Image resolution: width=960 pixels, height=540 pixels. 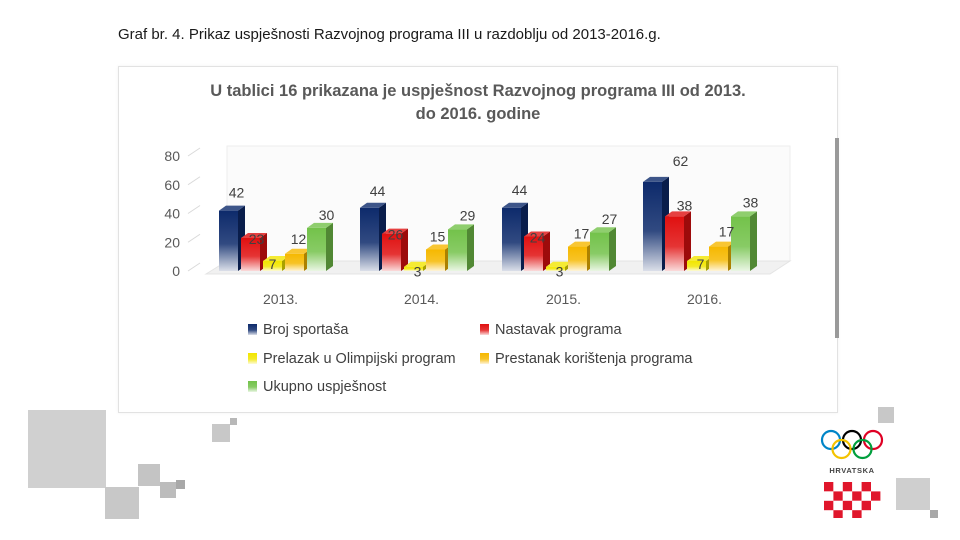 I want to click on olympic-rings-icon, so click(x=852, y=444).